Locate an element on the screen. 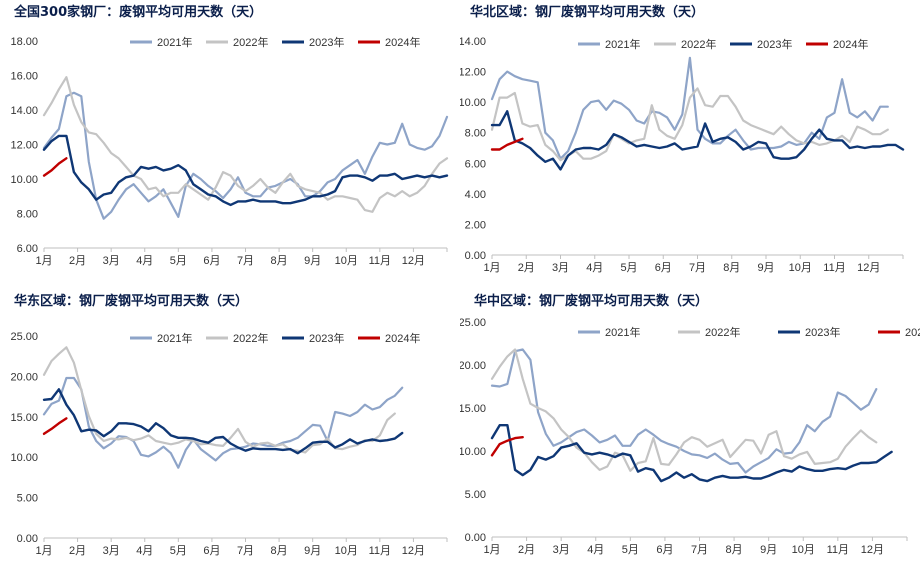 The width and height of the screenshot is (920, 567). chart-title: 华中区域：钢厂废钢平均可用天数（天） is located at coordinates (591, 301).